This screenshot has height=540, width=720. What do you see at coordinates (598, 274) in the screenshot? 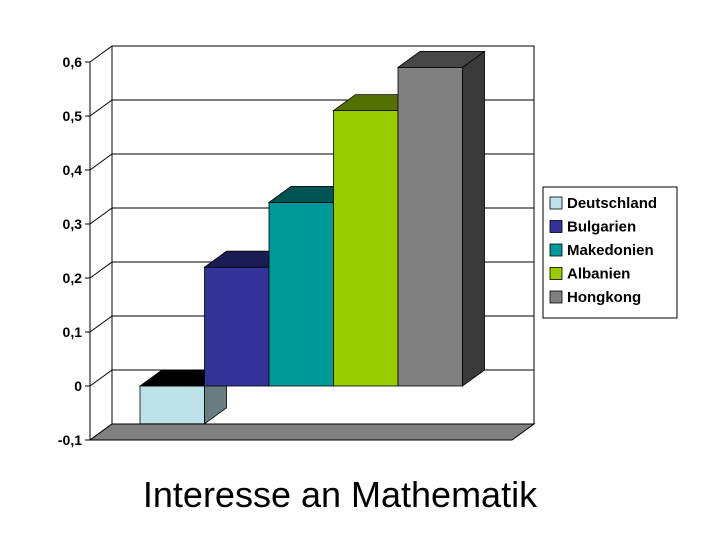
I see `legend-label: Albanien` at bounding box center [598, 274].